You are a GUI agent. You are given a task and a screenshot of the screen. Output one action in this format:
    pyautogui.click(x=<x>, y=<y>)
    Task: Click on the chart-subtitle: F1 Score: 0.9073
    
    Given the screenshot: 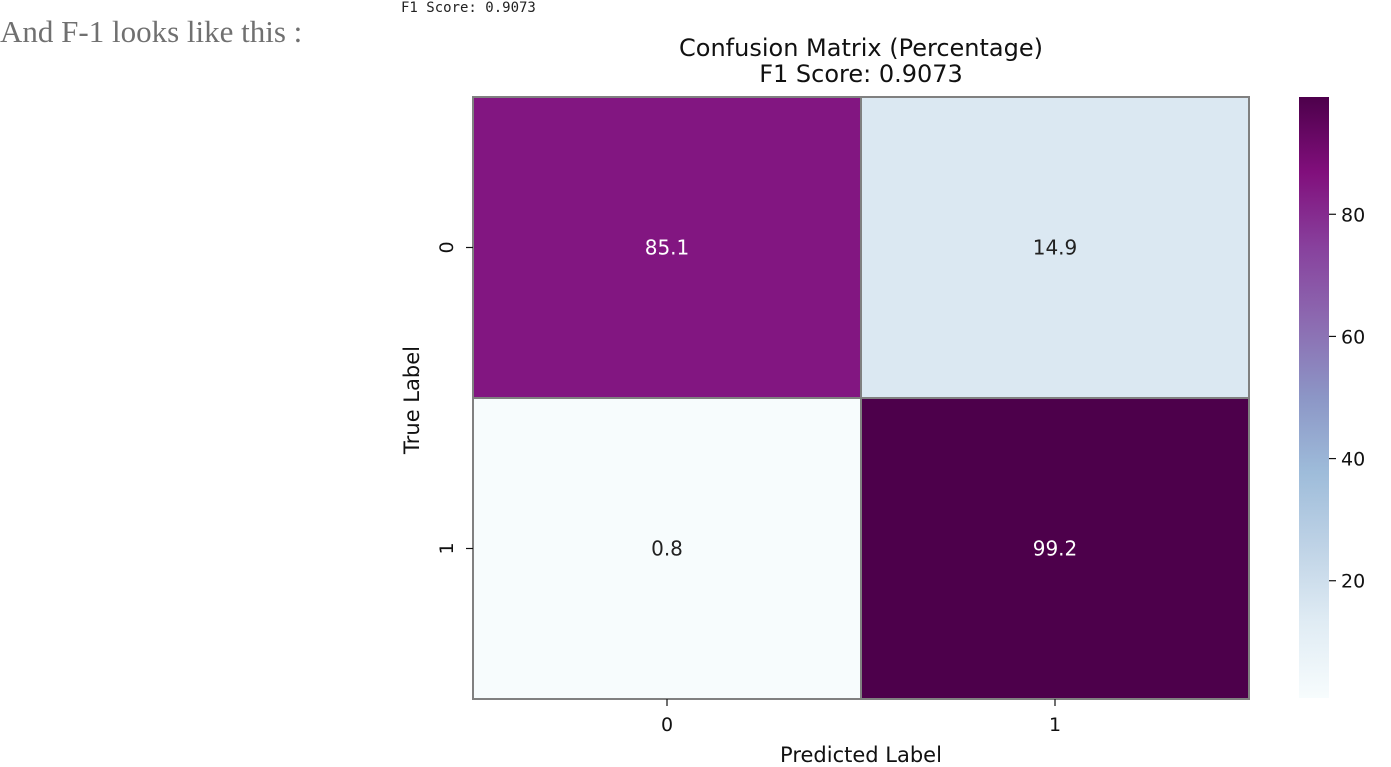 What is the action you would take?
    pyautogui.click(x=861, y=74)
    